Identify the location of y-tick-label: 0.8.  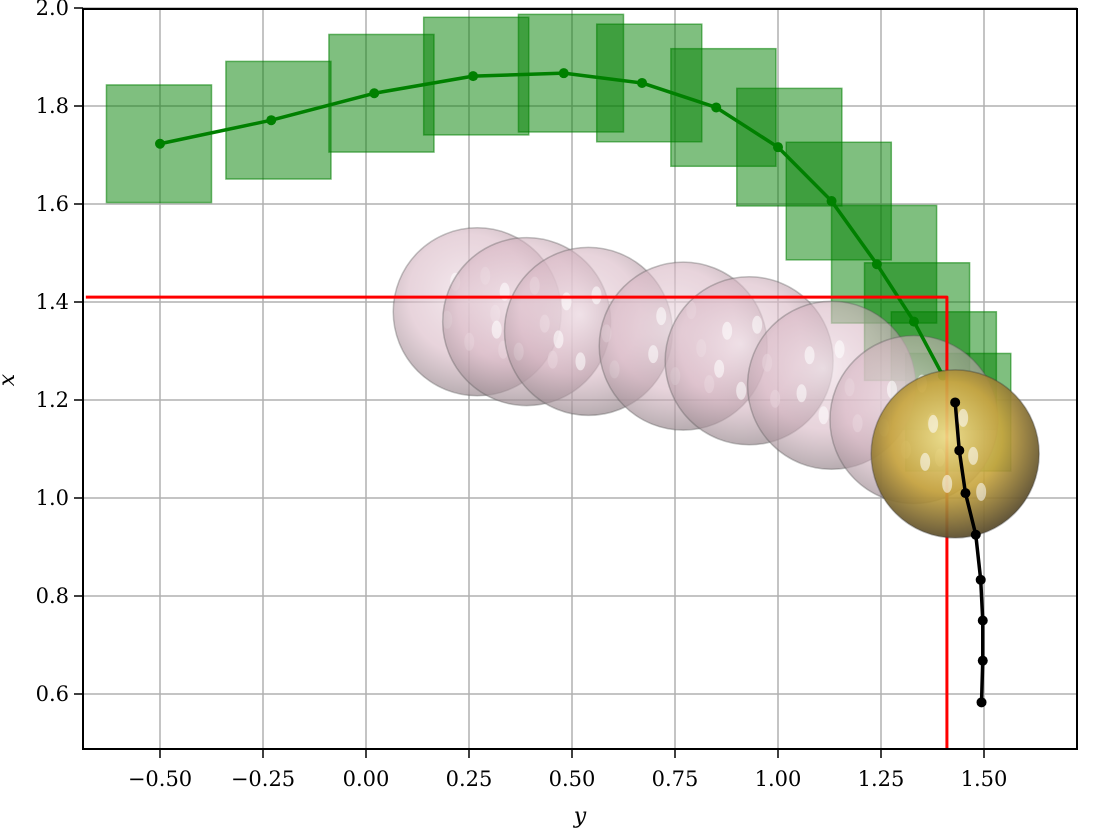
(52, 596).